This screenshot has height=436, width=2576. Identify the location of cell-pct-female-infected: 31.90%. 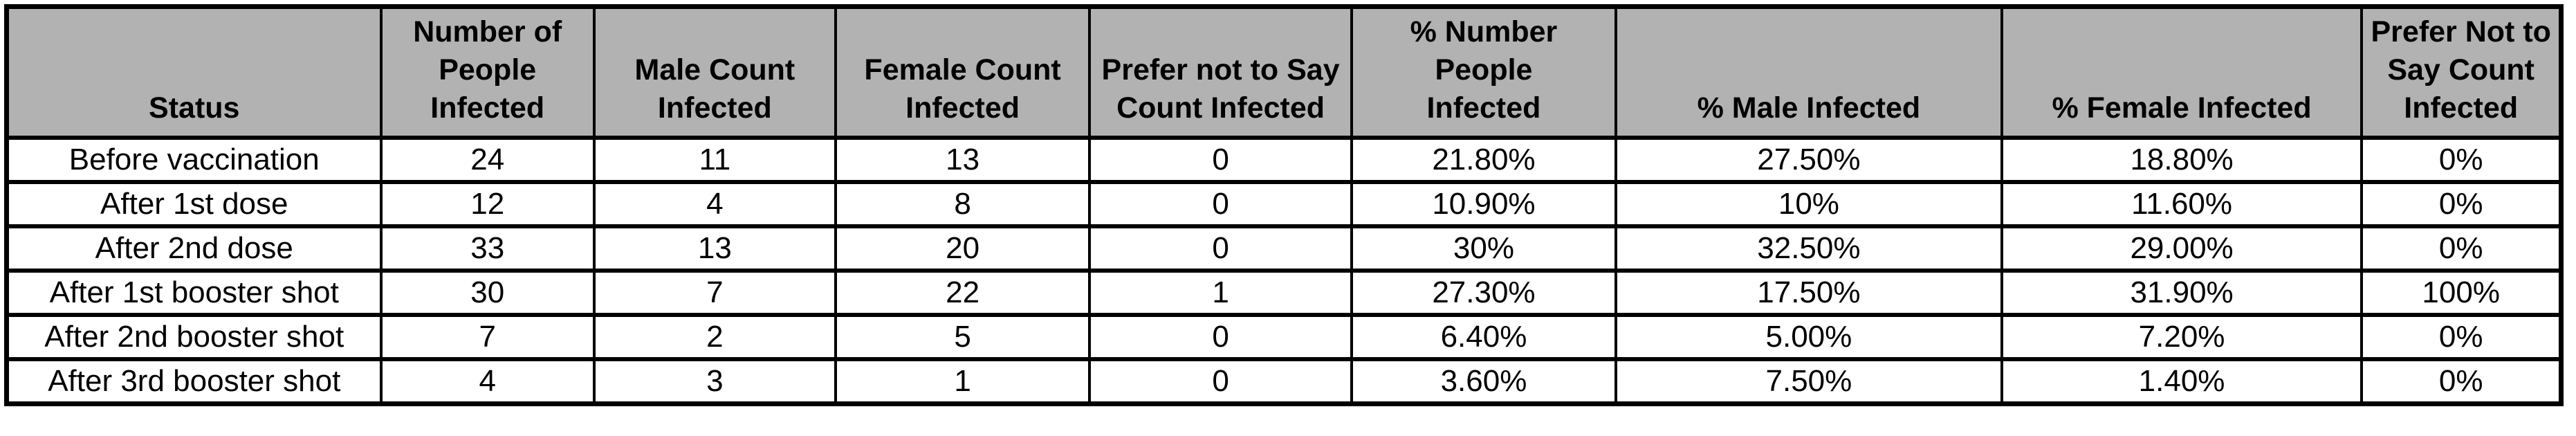
(2182, 293).